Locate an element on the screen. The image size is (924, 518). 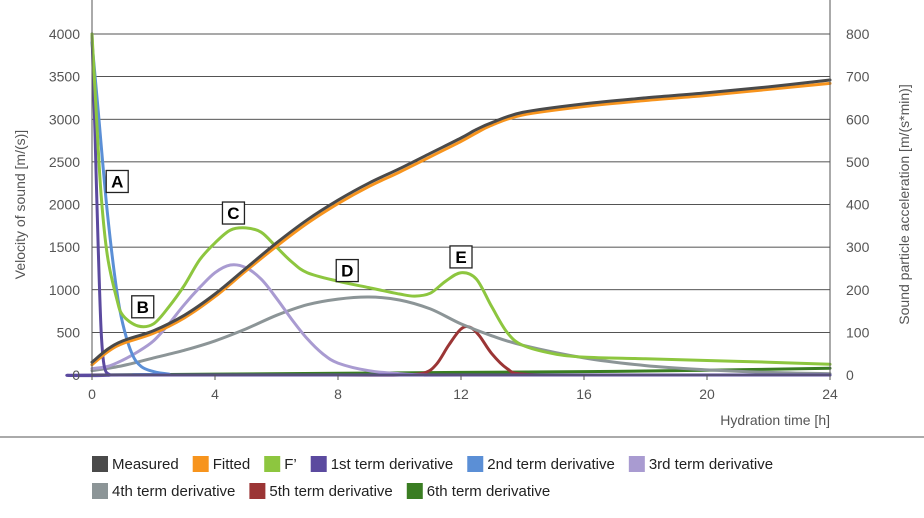
legend-label: F’ is located at coordinates (290, 464).